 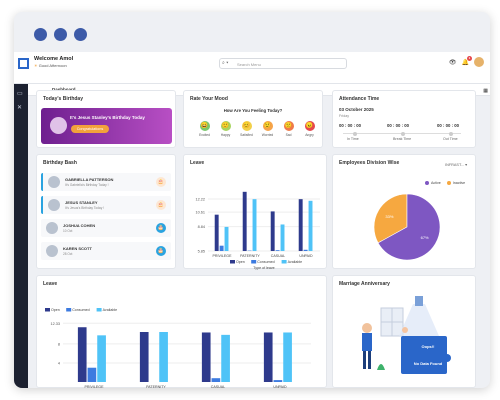 I want to click on pie-slice-inactive, so click(x=390, y=218).